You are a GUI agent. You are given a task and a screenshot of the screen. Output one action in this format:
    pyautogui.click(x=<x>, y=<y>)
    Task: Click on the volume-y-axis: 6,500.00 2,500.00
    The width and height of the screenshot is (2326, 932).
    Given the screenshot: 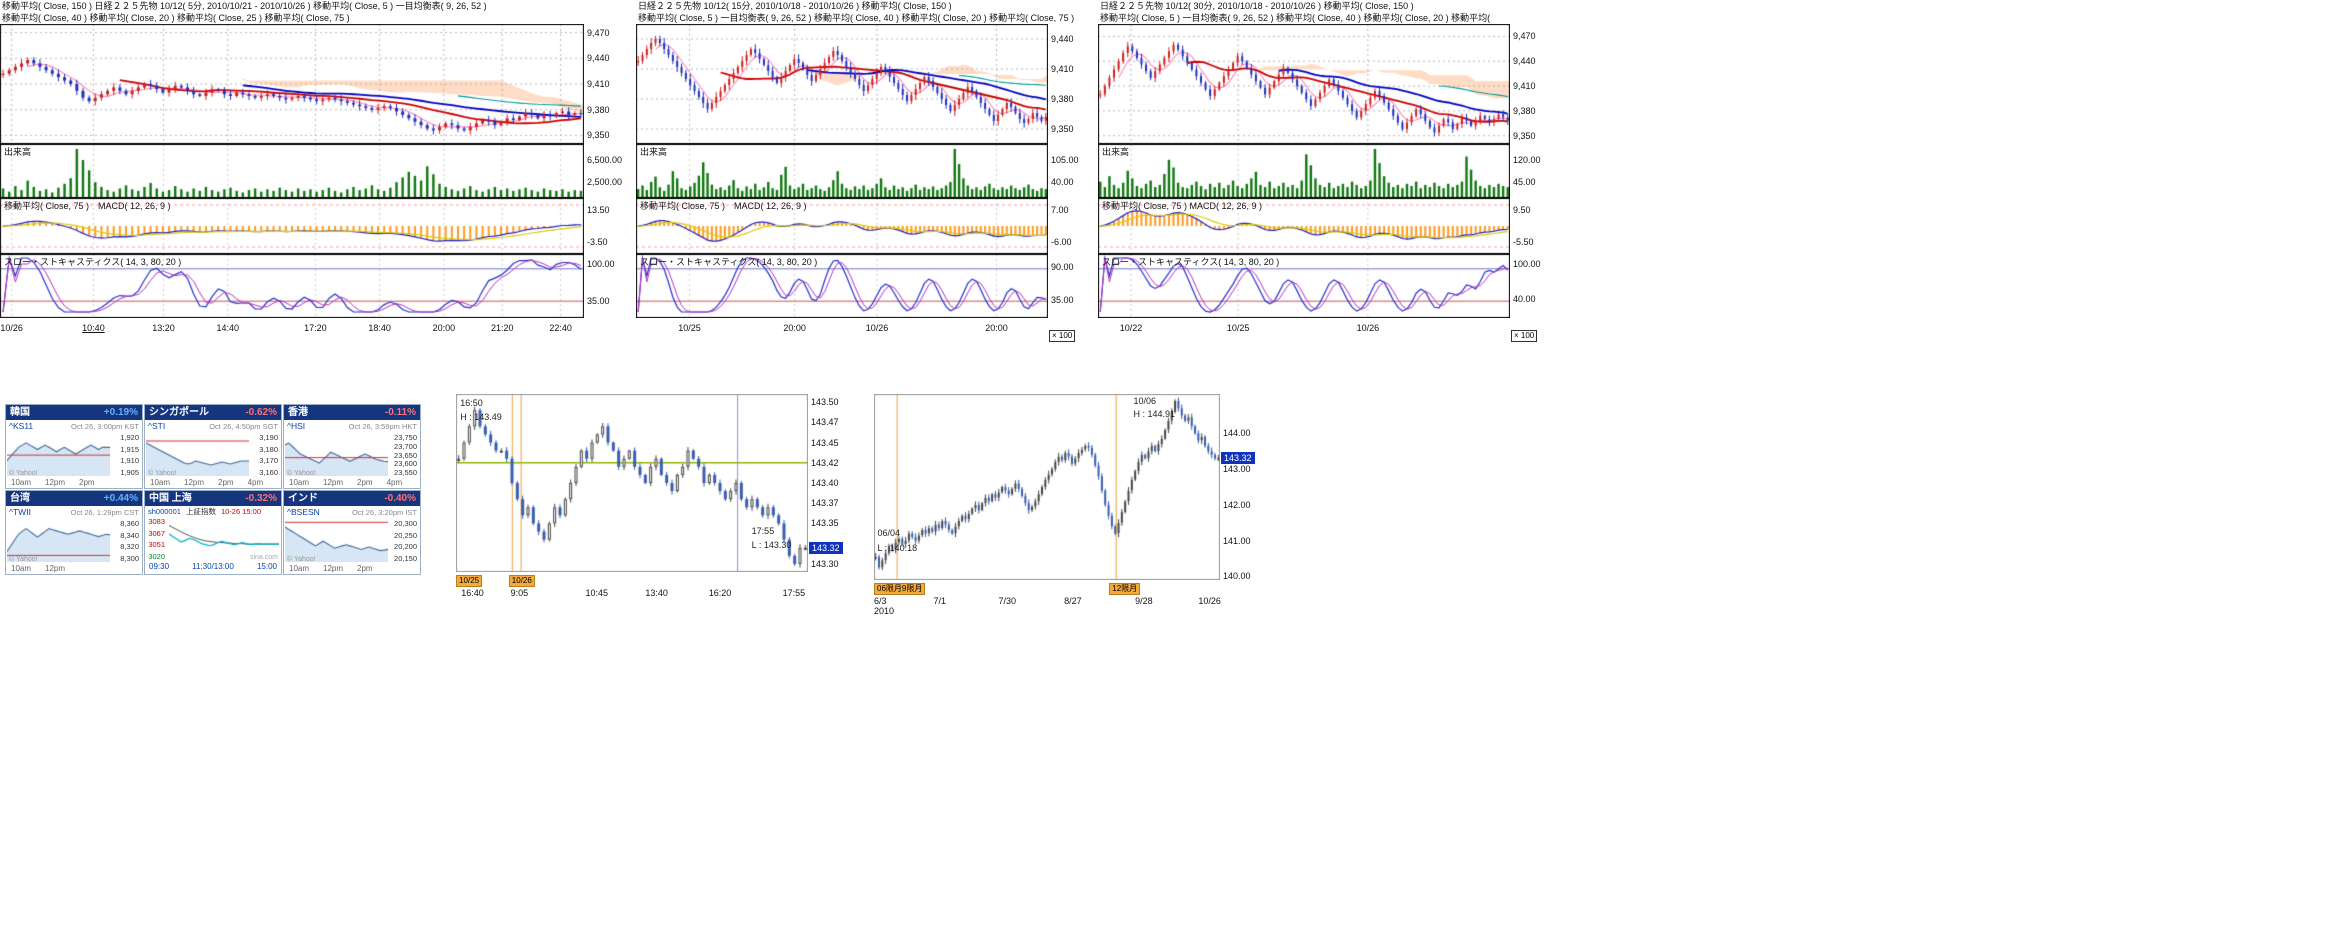 What is the action you would take?
    pyautogui.click(x=607, y=171)
    